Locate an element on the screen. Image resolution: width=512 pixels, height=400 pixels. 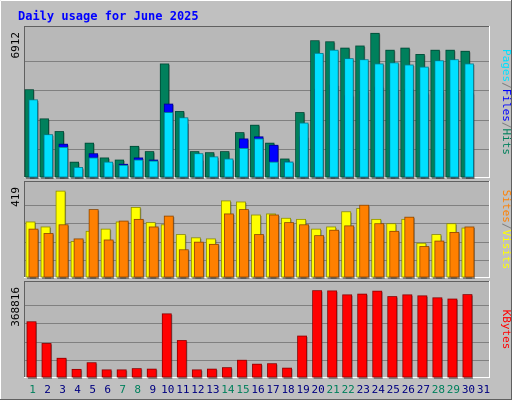
x-tick-day-13: 13 is located at coordinates (212, 389).